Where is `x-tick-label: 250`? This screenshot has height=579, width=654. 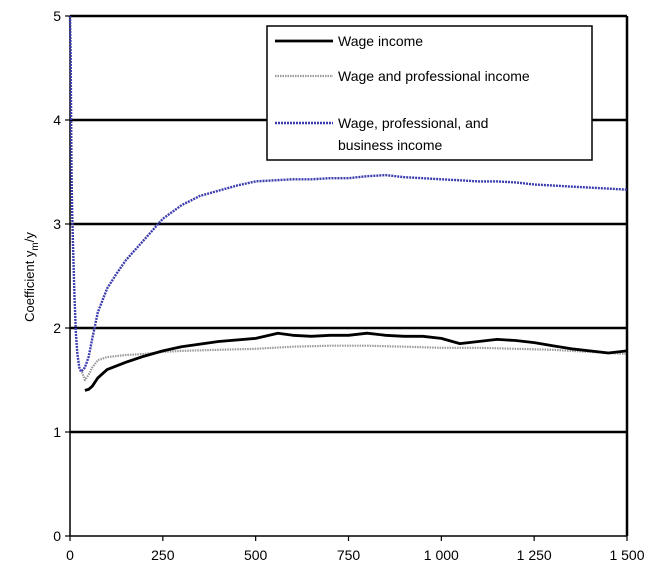
x-tick-label: 250 is located at coordinates (163, 555).